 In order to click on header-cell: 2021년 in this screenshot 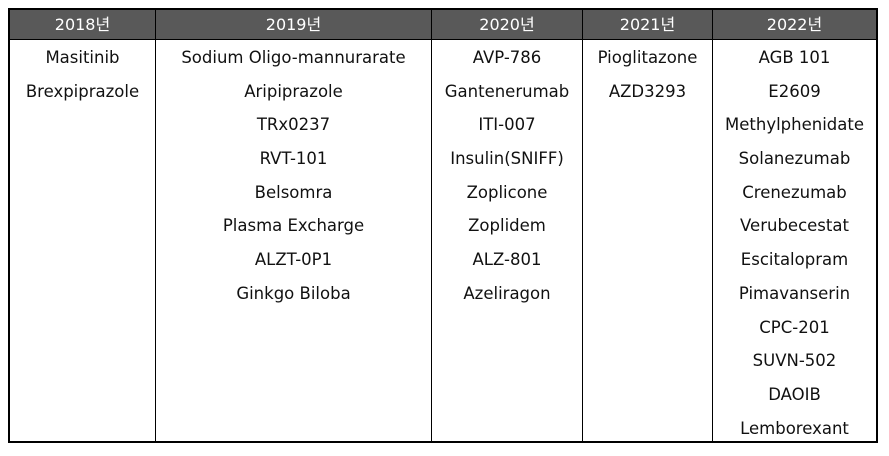, I will do `click(647, 25)`.